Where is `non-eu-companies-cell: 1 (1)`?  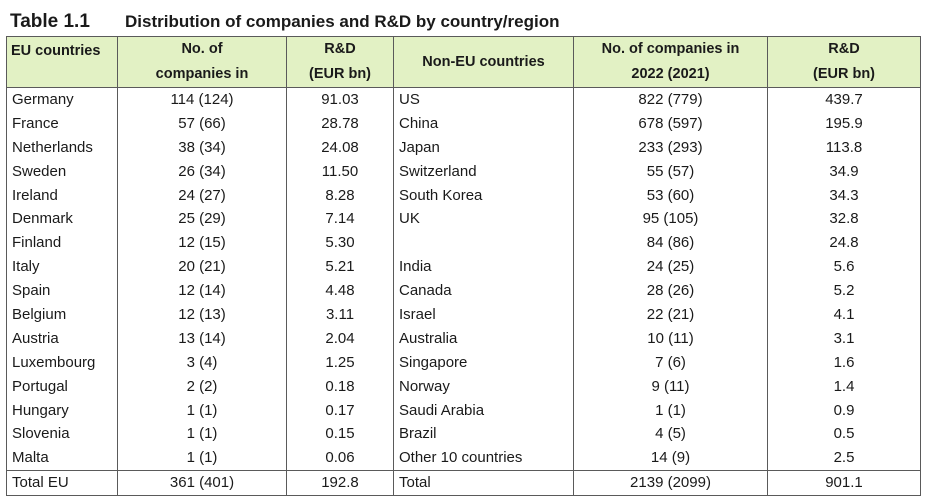
non-eu-companies-cell: 1 (1) is located at coordinates (670, 410).